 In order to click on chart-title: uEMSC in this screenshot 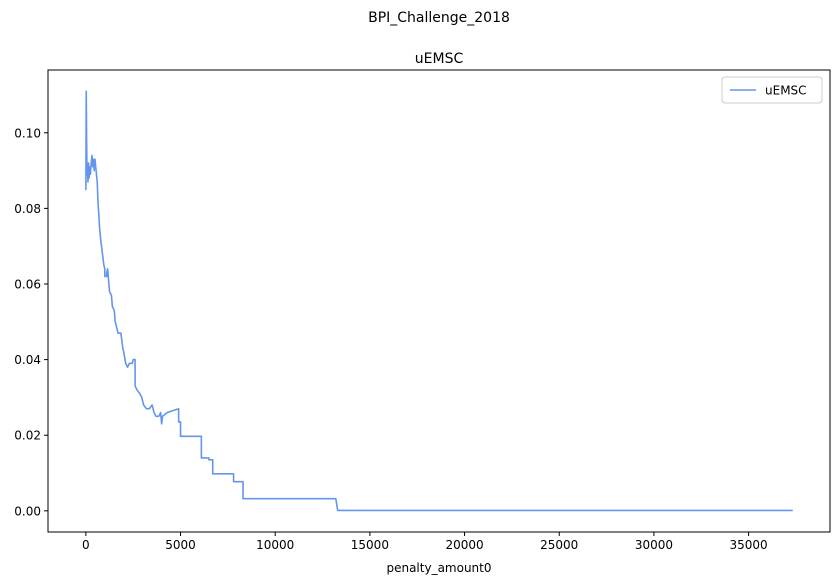, I will do `click(439, 59)`.